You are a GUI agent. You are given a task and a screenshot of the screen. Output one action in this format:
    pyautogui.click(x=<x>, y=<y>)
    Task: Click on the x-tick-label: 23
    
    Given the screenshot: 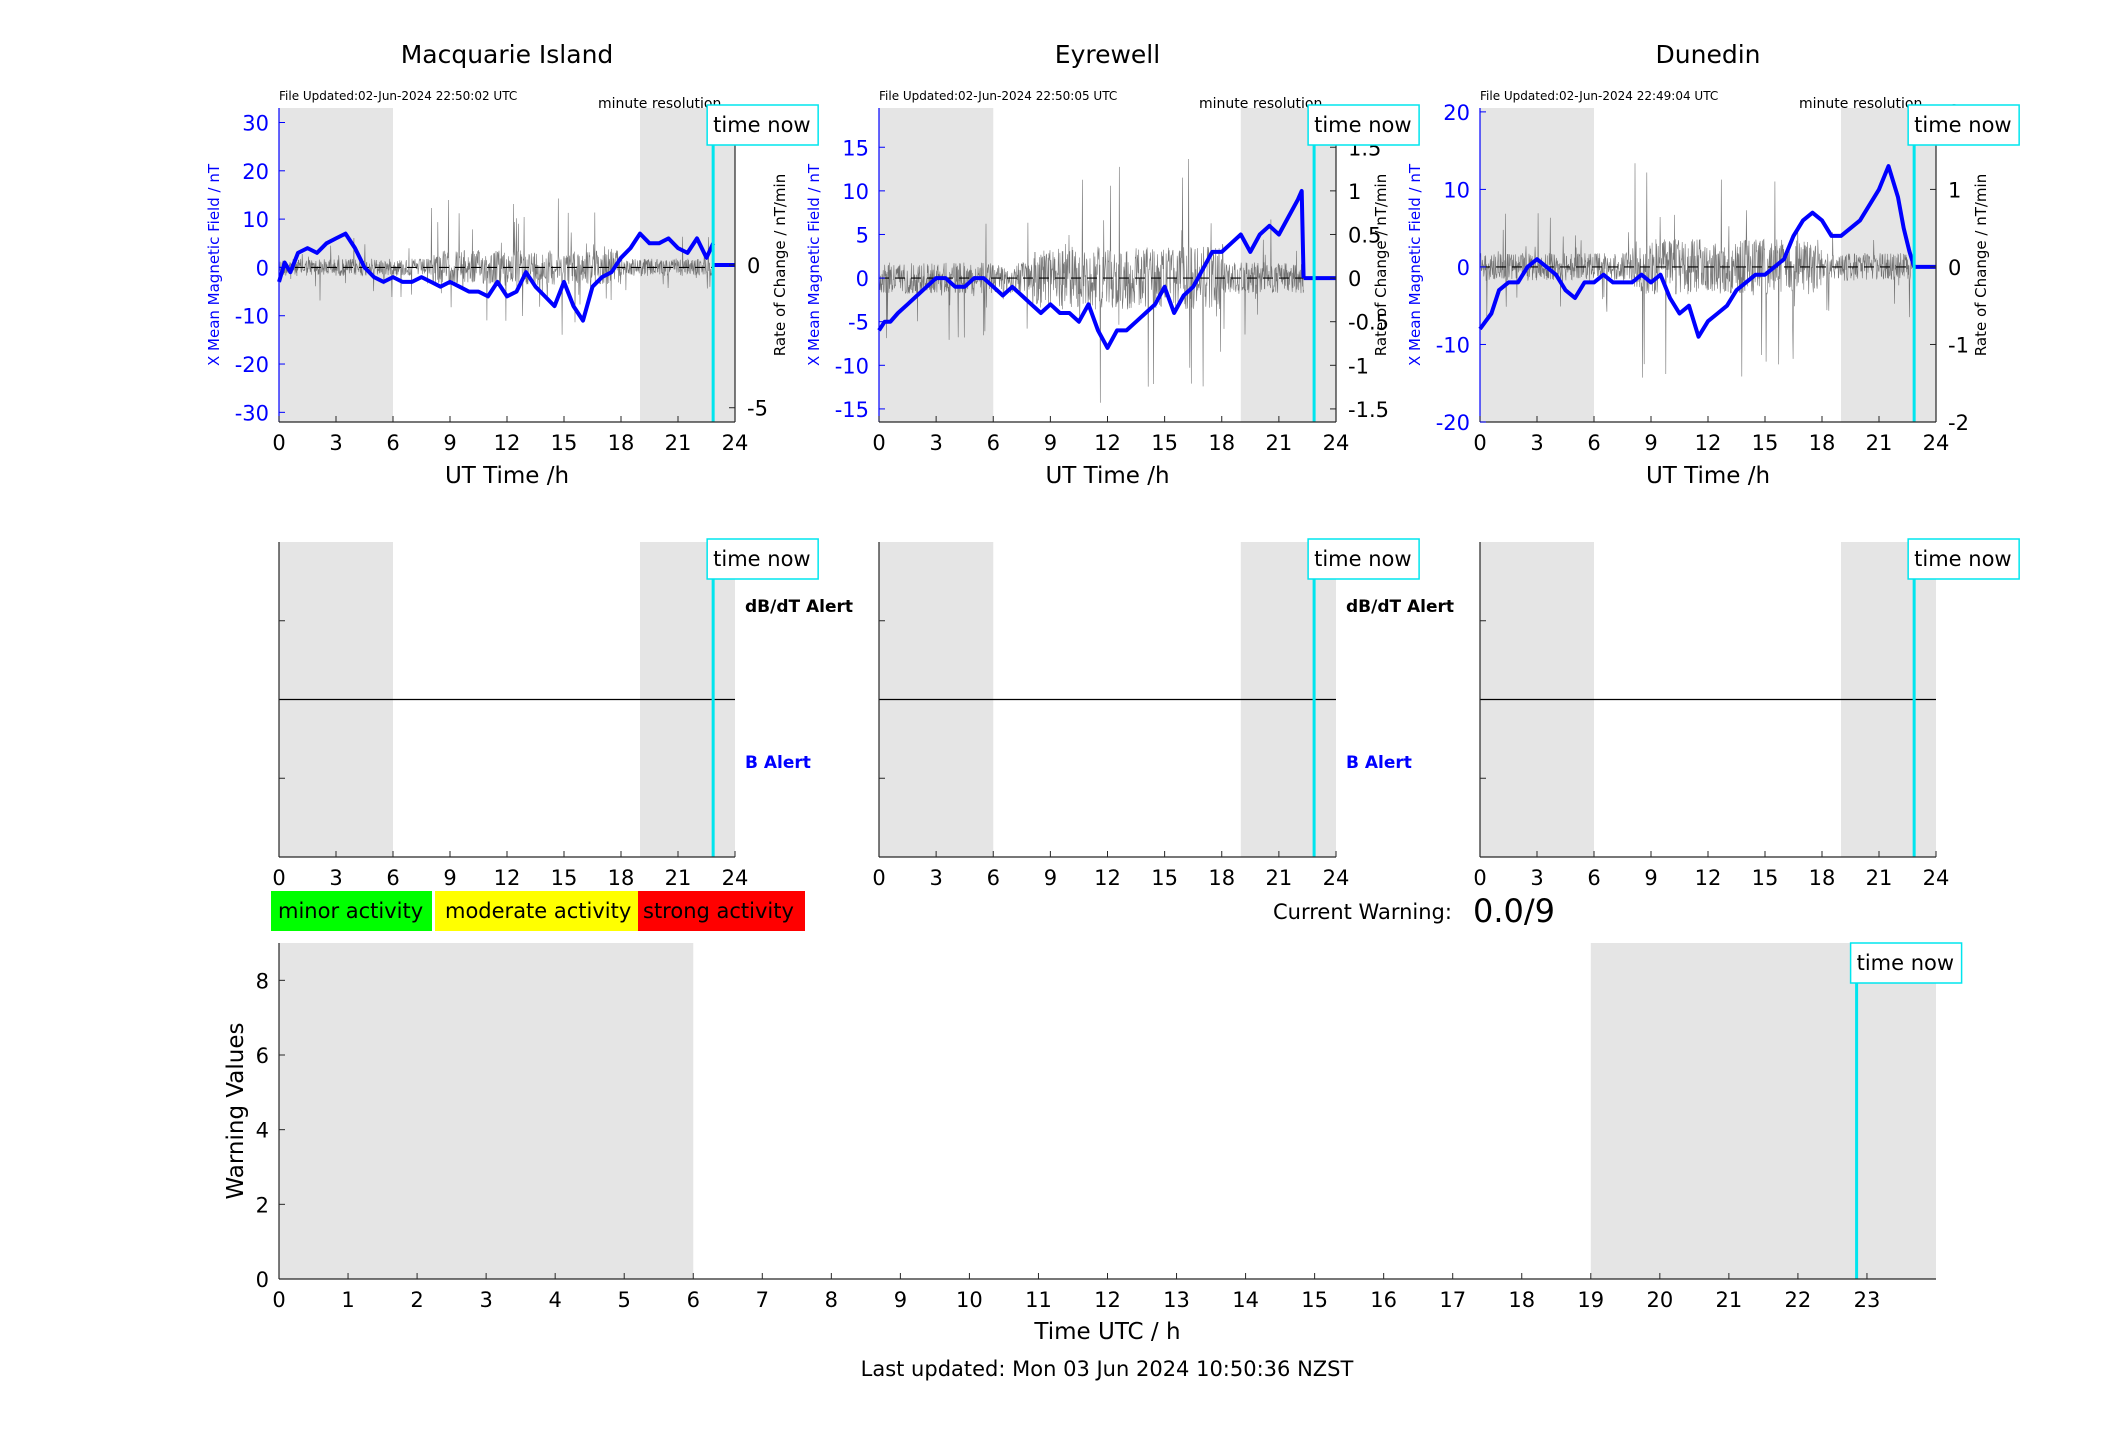 What is the action you would take?
    pyautogui.click(x=1867, y=1300)
    